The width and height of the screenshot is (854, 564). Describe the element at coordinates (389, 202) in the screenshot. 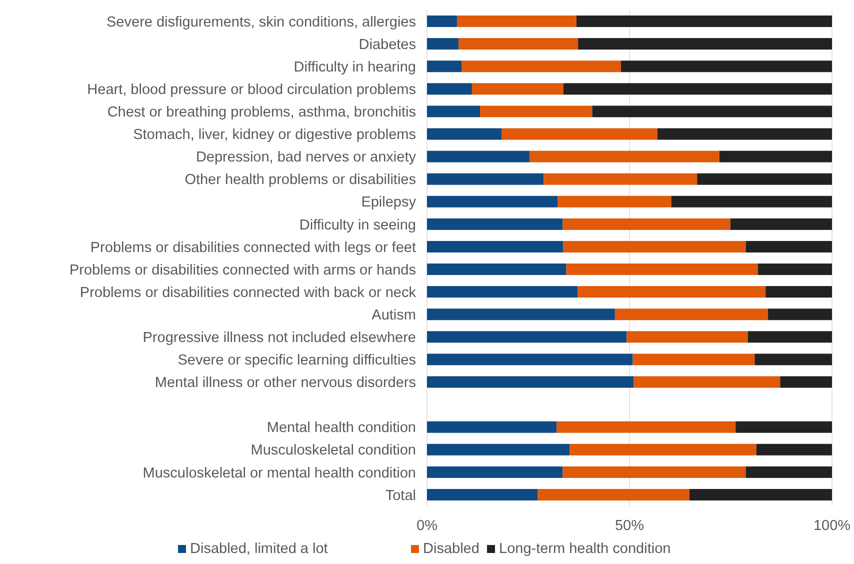

I see `y-tick-label: Epilepsy` at that location.